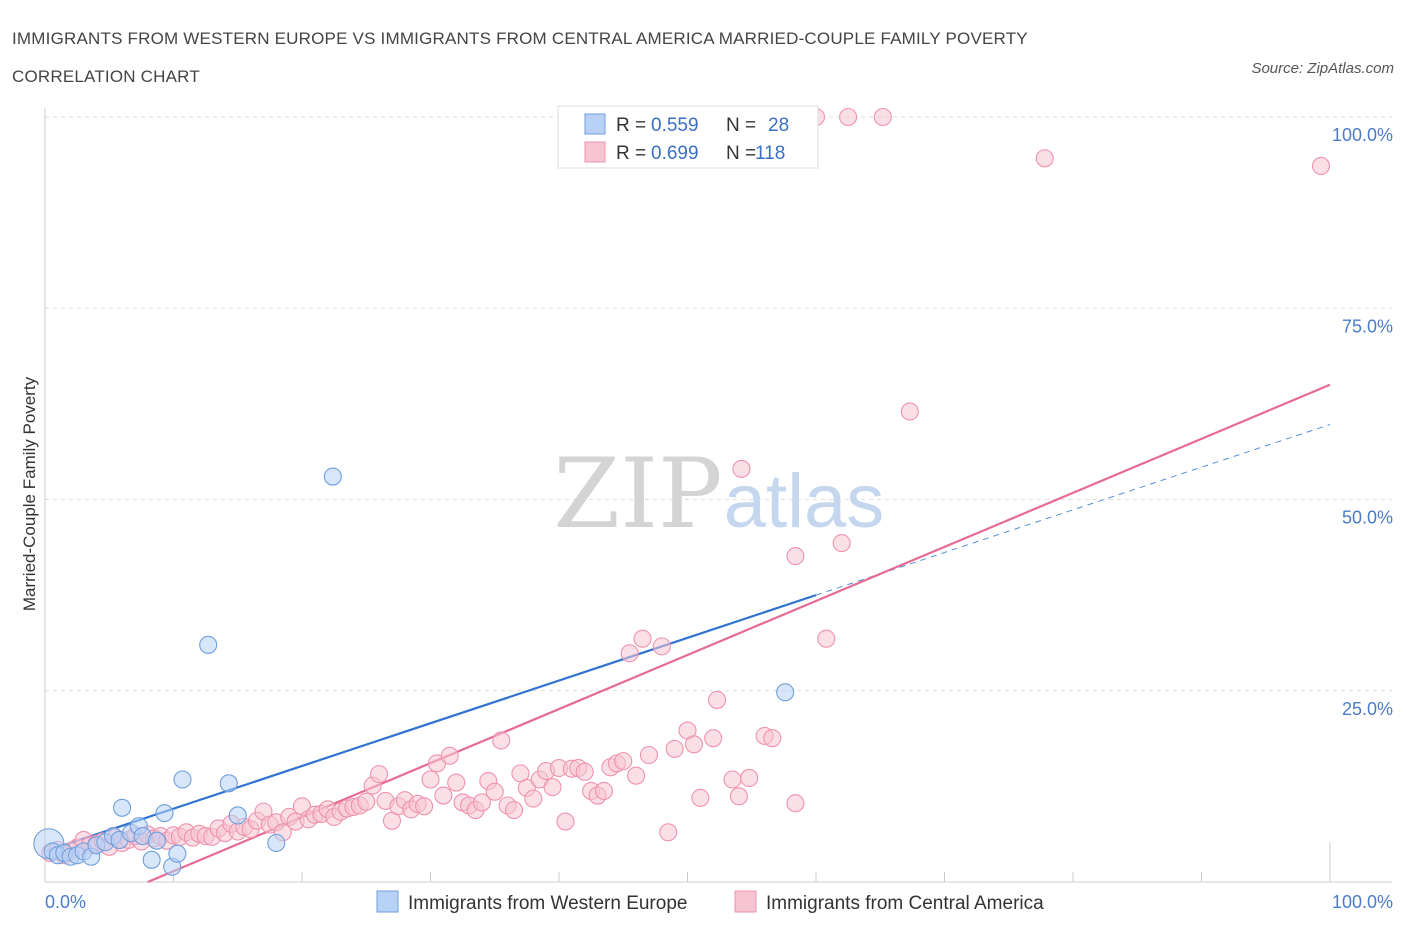  Describe the element at coordinates (675, 153) in the screenshot. I see `legend-r-value-pink: 0.699` at that location.